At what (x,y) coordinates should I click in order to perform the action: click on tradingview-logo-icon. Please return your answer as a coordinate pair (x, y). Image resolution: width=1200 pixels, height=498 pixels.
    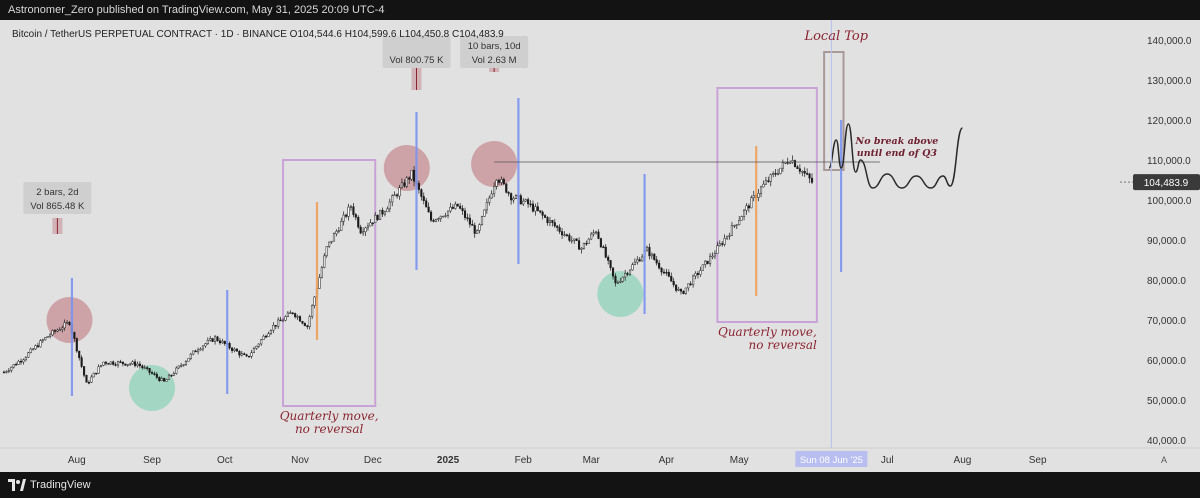
    Looking at the image, I should click on (17, 485).